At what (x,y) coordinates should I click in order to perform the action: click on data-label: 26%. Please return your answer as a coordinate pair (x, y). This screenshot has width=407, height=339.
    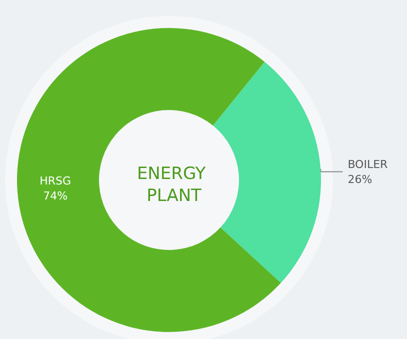
    Looking at the image, I should click on (360, 179).